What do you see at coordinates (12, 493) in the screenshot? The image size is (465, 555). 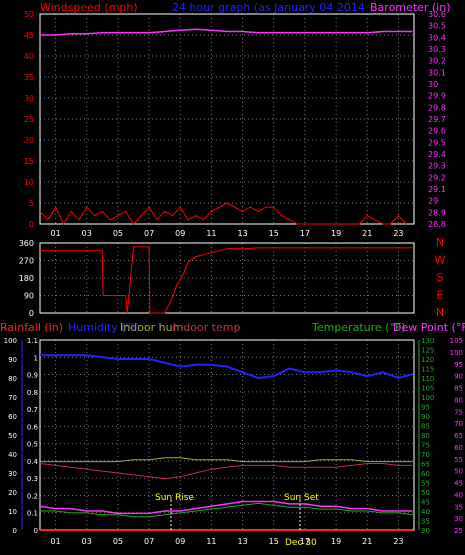 I see `humidity-tick-label: 20` at bounding box center [12, 493].